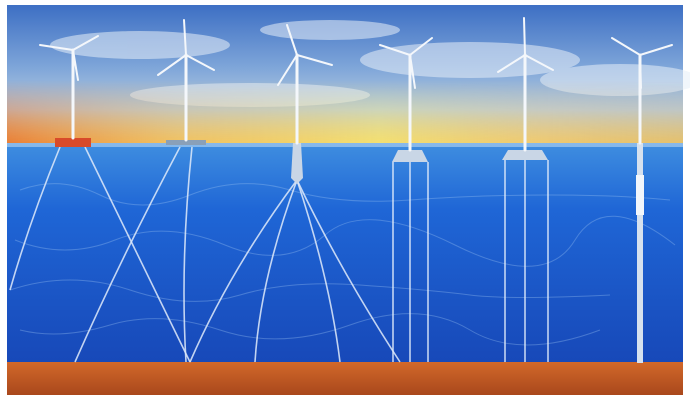 The height and width of the screenshot is (402, 690). What do you see at coordinates (73, 142) in the screenshot?
I see `barge-platform` at bounding box center [73, 142].